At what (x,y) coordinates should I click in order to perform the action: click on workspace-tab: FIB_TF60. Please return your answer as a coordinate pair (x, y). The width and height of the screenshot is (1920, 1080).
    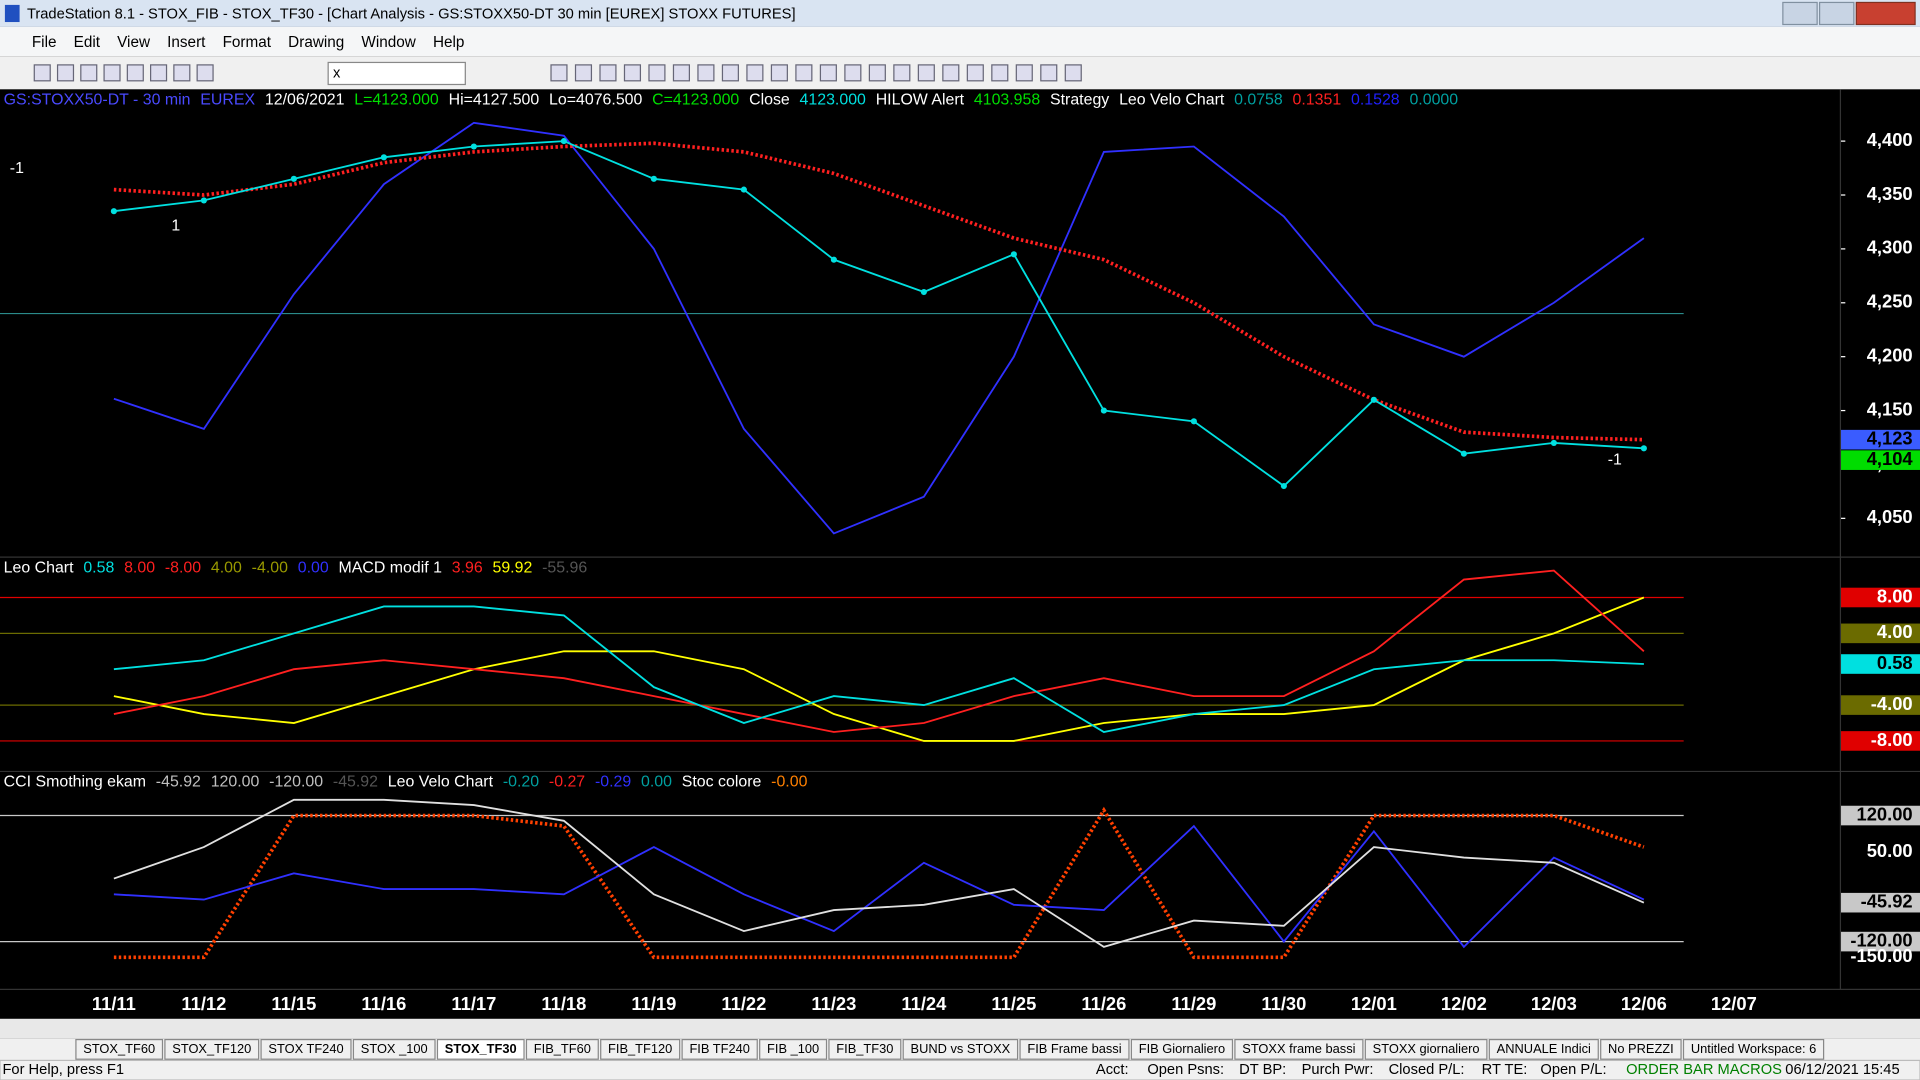
    Looking at the image, I should click on (562, 1048).